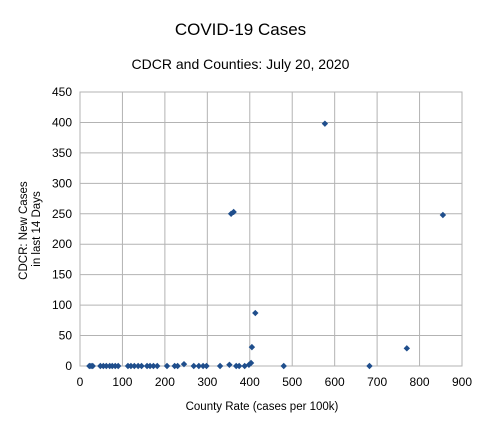  What do you see at coordinates (62, 122) in the screenshot?
I see `y-tick-label: 400` at bounding box center [62, 122].